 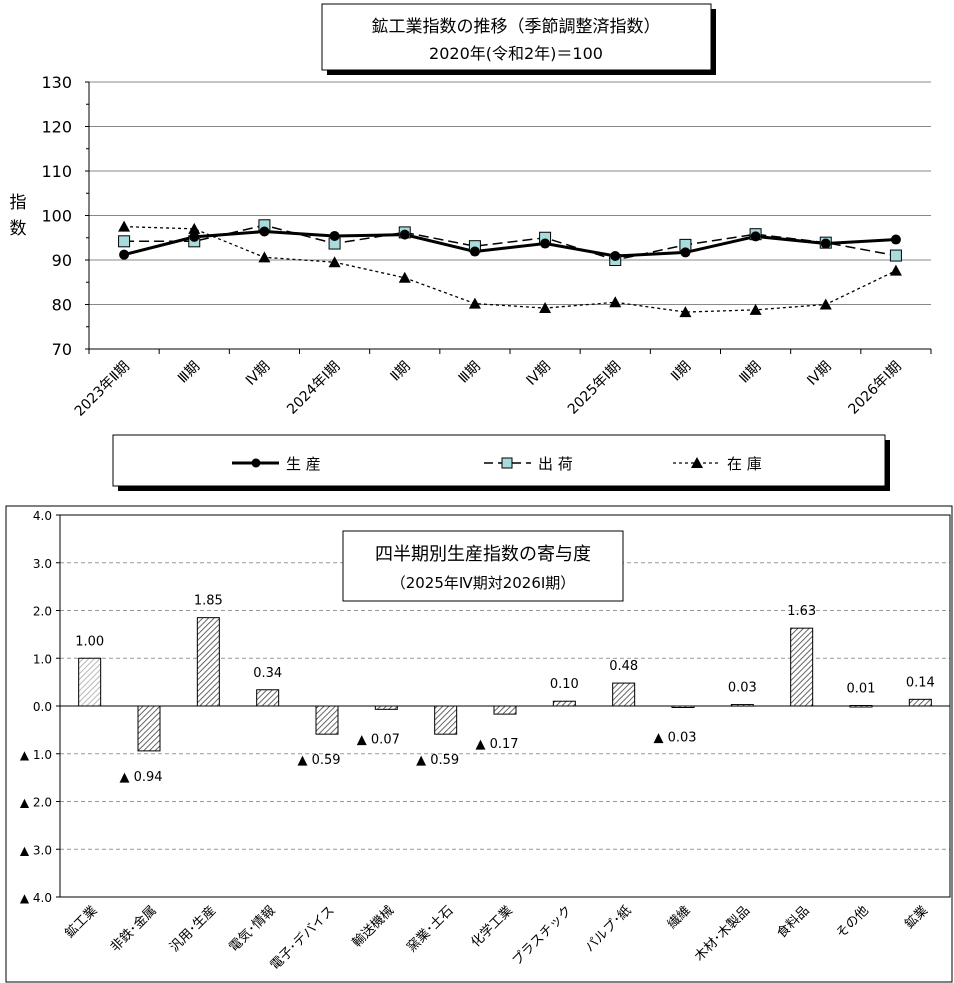 What do you see at coordinates (564, 684) in the screenshot?
I see `bar-value-label: 0.10` at bounding box center [564, 684].